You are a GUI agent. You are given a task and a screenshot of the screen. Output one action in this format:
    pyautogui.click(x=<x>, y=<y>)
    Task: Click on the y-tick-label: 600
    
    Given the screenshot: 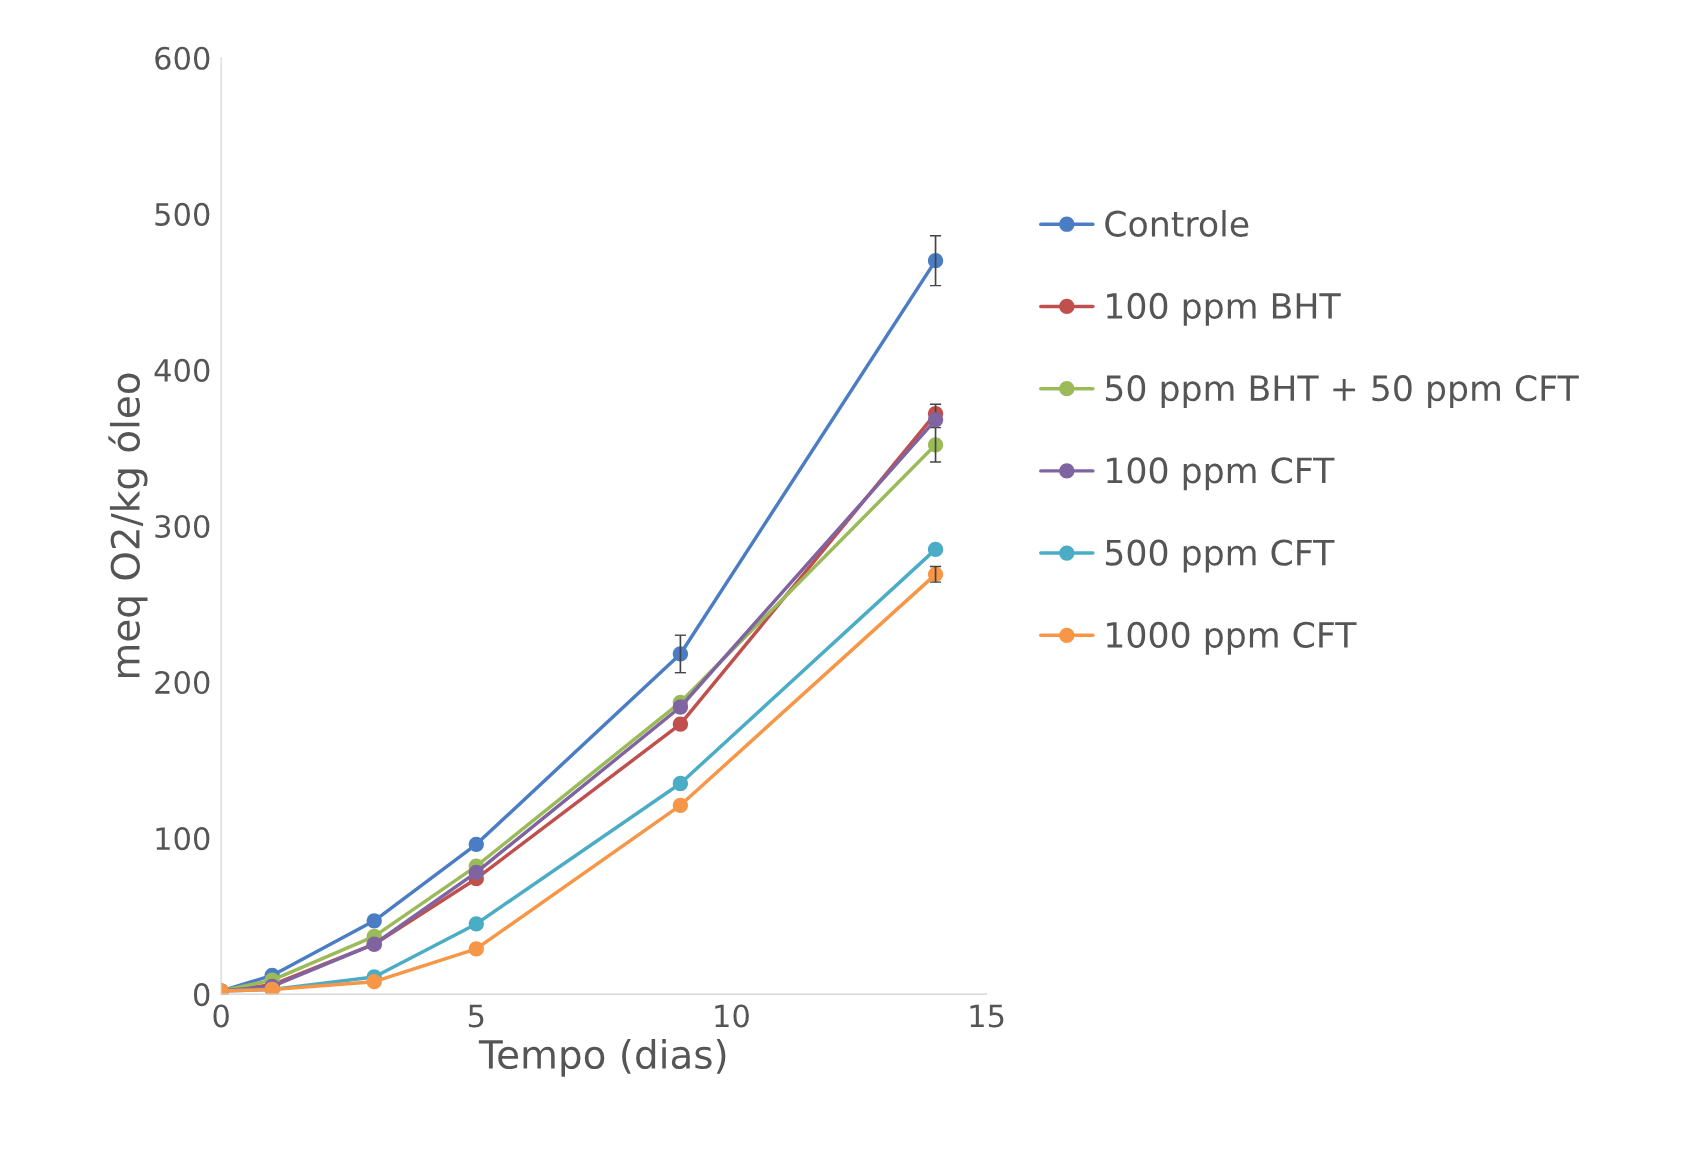 What is the action you would take?
    pyautogui.click(x=182, y=58)
    